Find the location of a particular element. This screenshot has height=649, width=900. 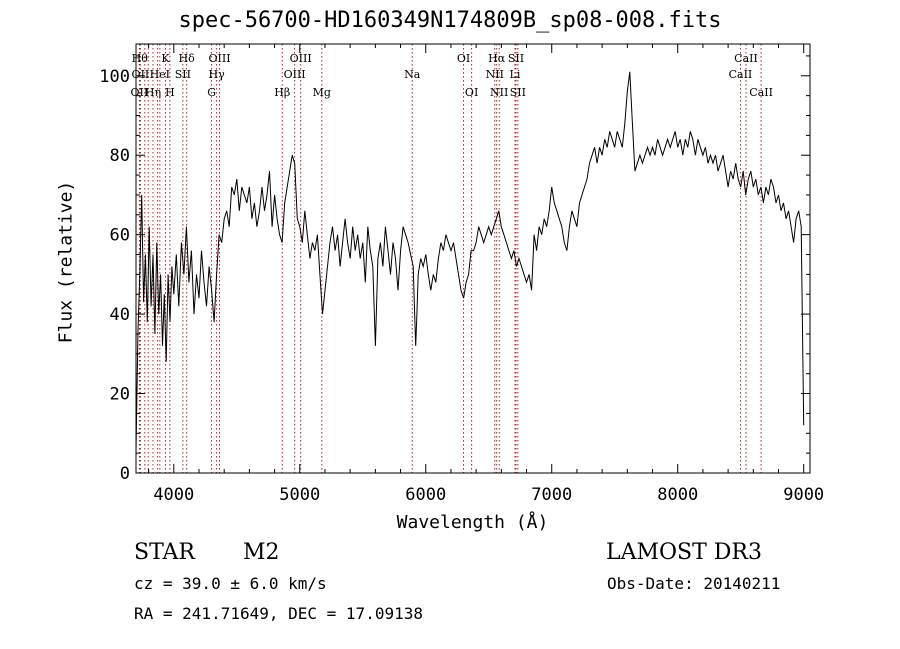

line-label: Na is located at coordinates (412, 74).